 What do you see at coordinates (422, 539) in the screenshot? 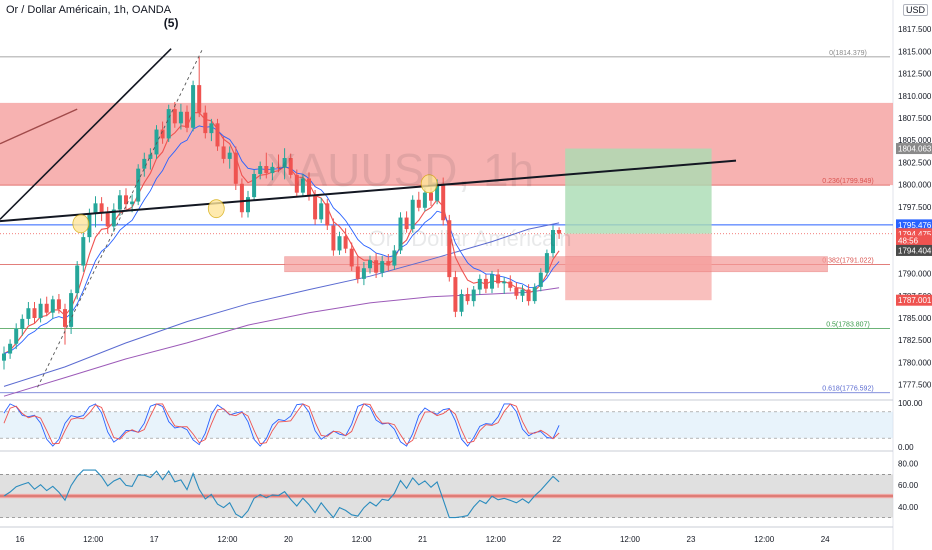
I see `x-tick-label: 21` at bounding box center [422, 539].